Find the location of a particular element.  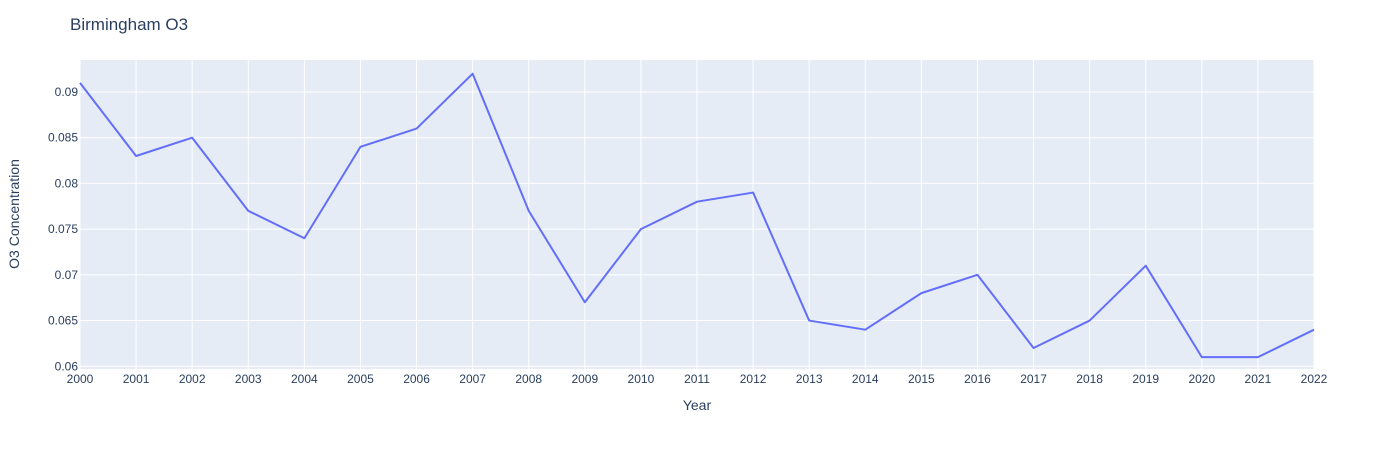

x-tick-label: 2003 is located at coordinates (248, 379).